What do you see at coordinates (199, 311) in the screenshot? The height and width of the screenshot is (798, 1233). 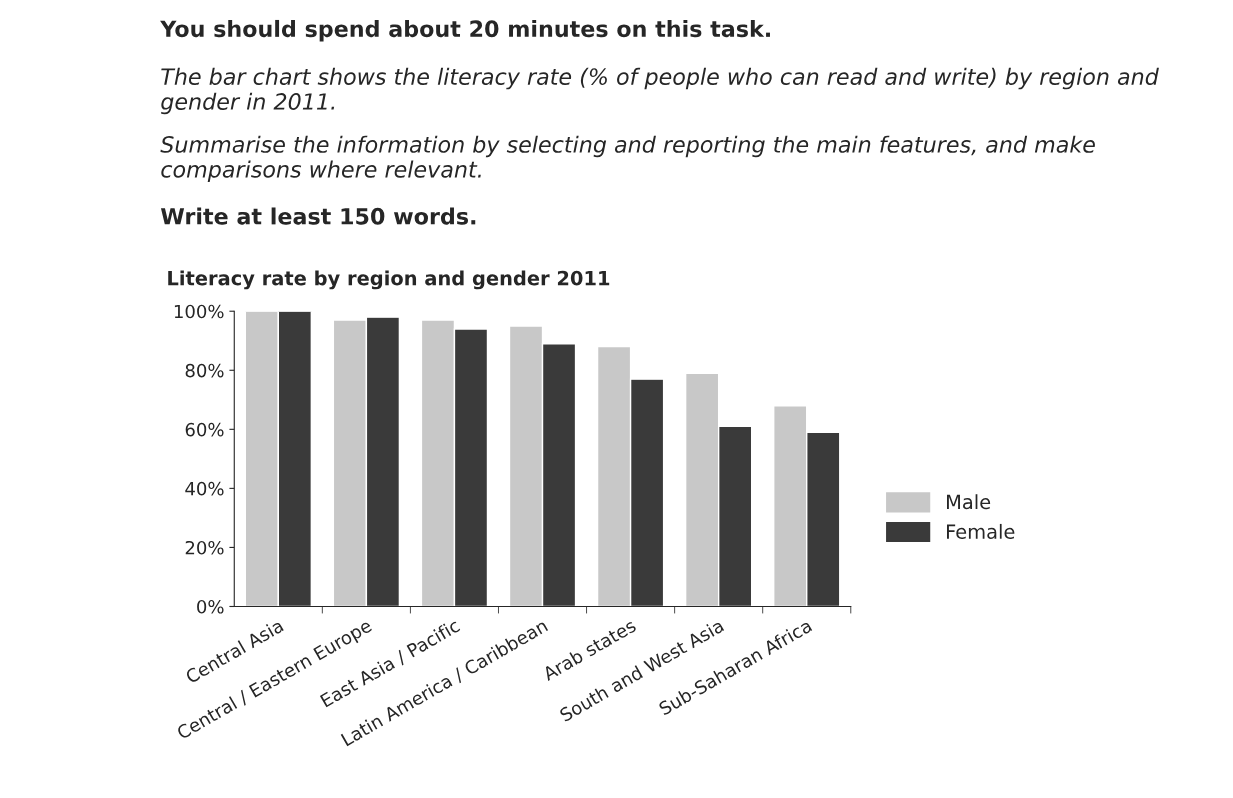 I see `y-tick-label: 100%` at bounding box center [199, 311].